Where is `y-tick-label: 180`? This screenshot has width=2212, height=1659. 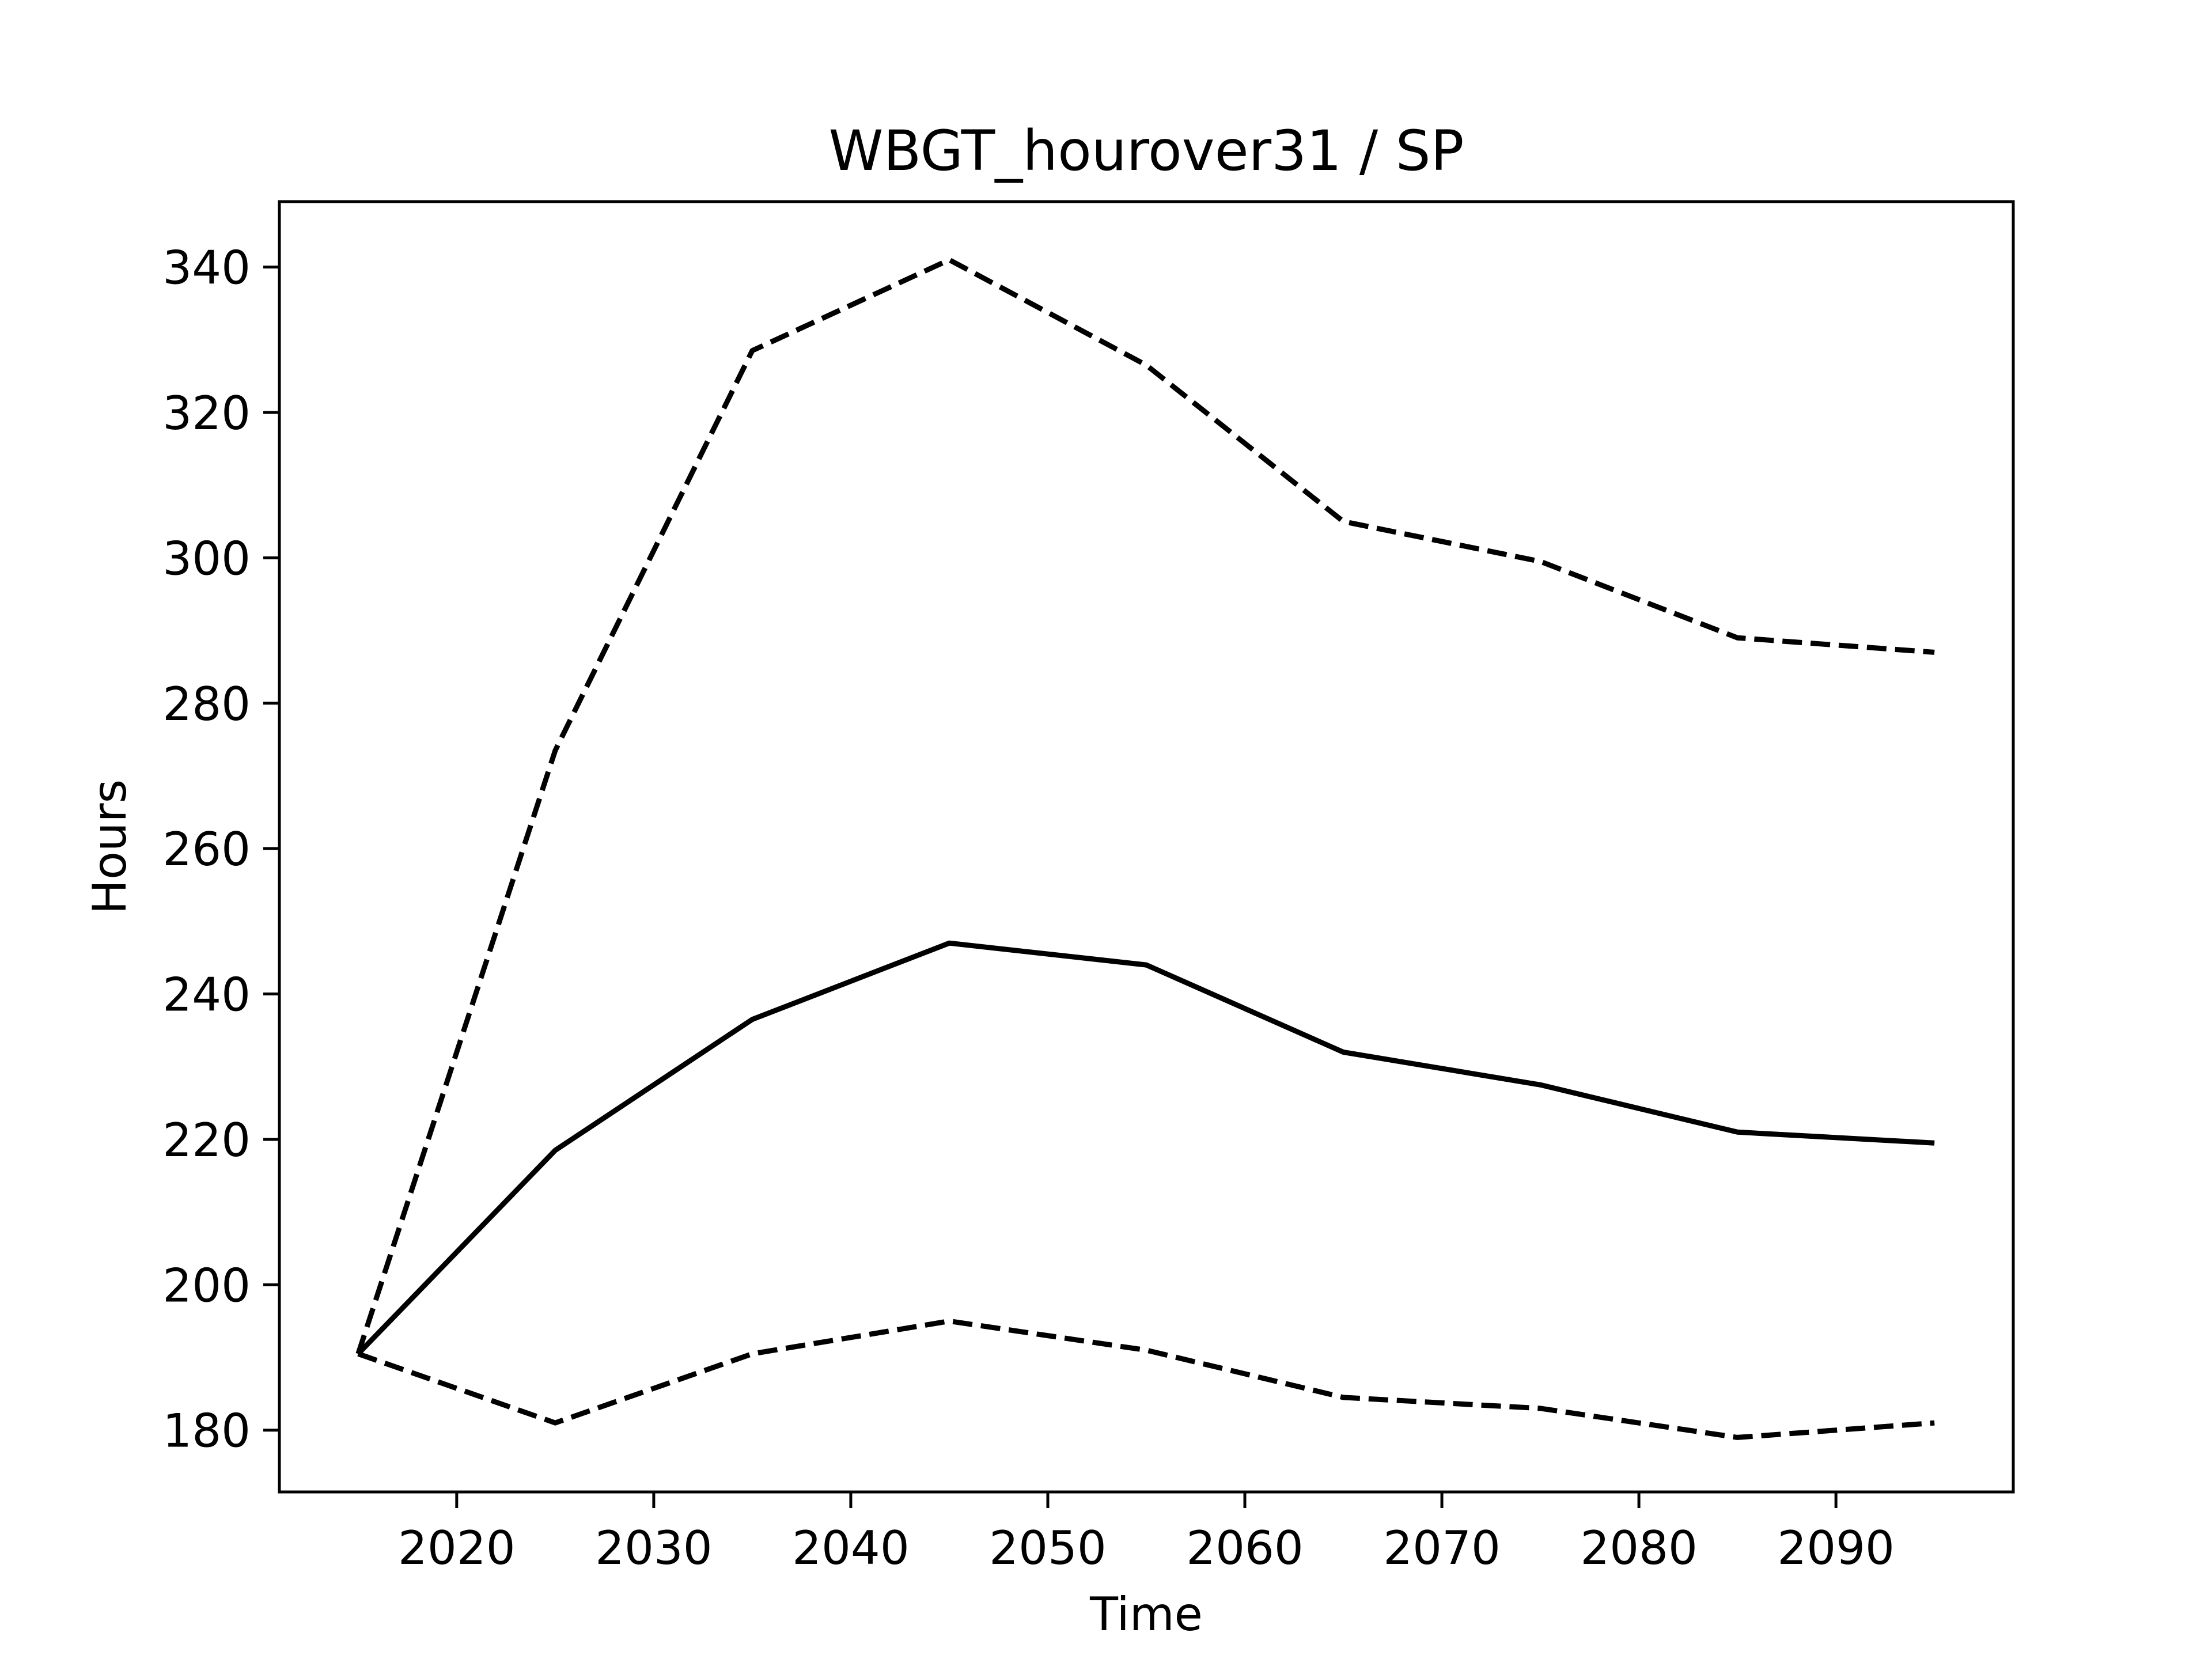
y-tick-label: 180 is located at coordinates (206, 1431).